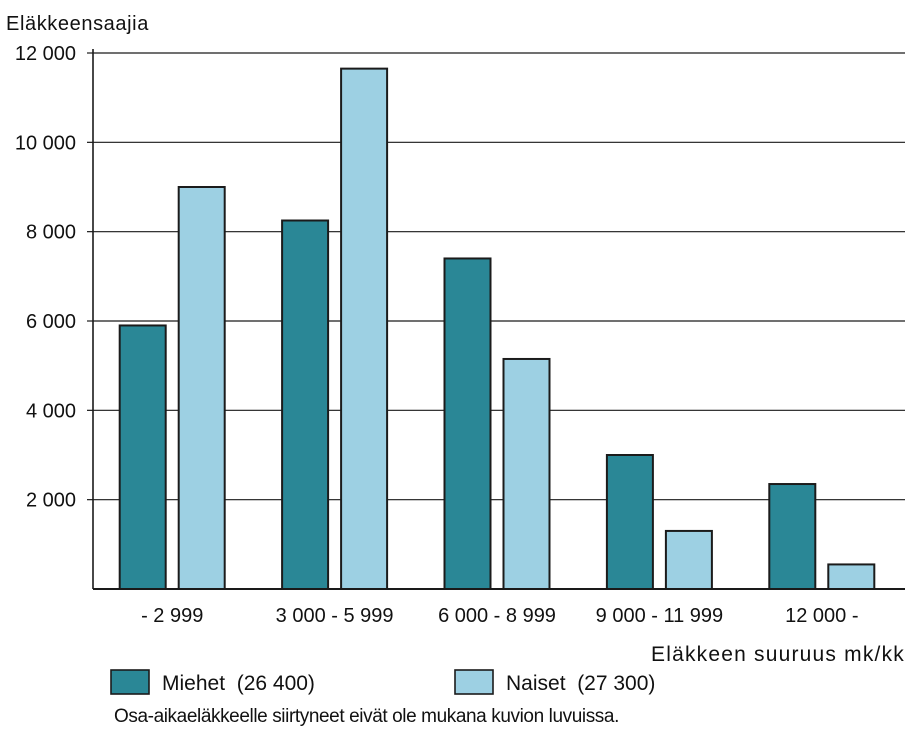 The width and height of the screenshot is (909, 735). What do you see at coordinates (580, 683) in the screenshot?
I see `legend-label-naiset: Naiset (27 300)` at bounding box center [580, 683].